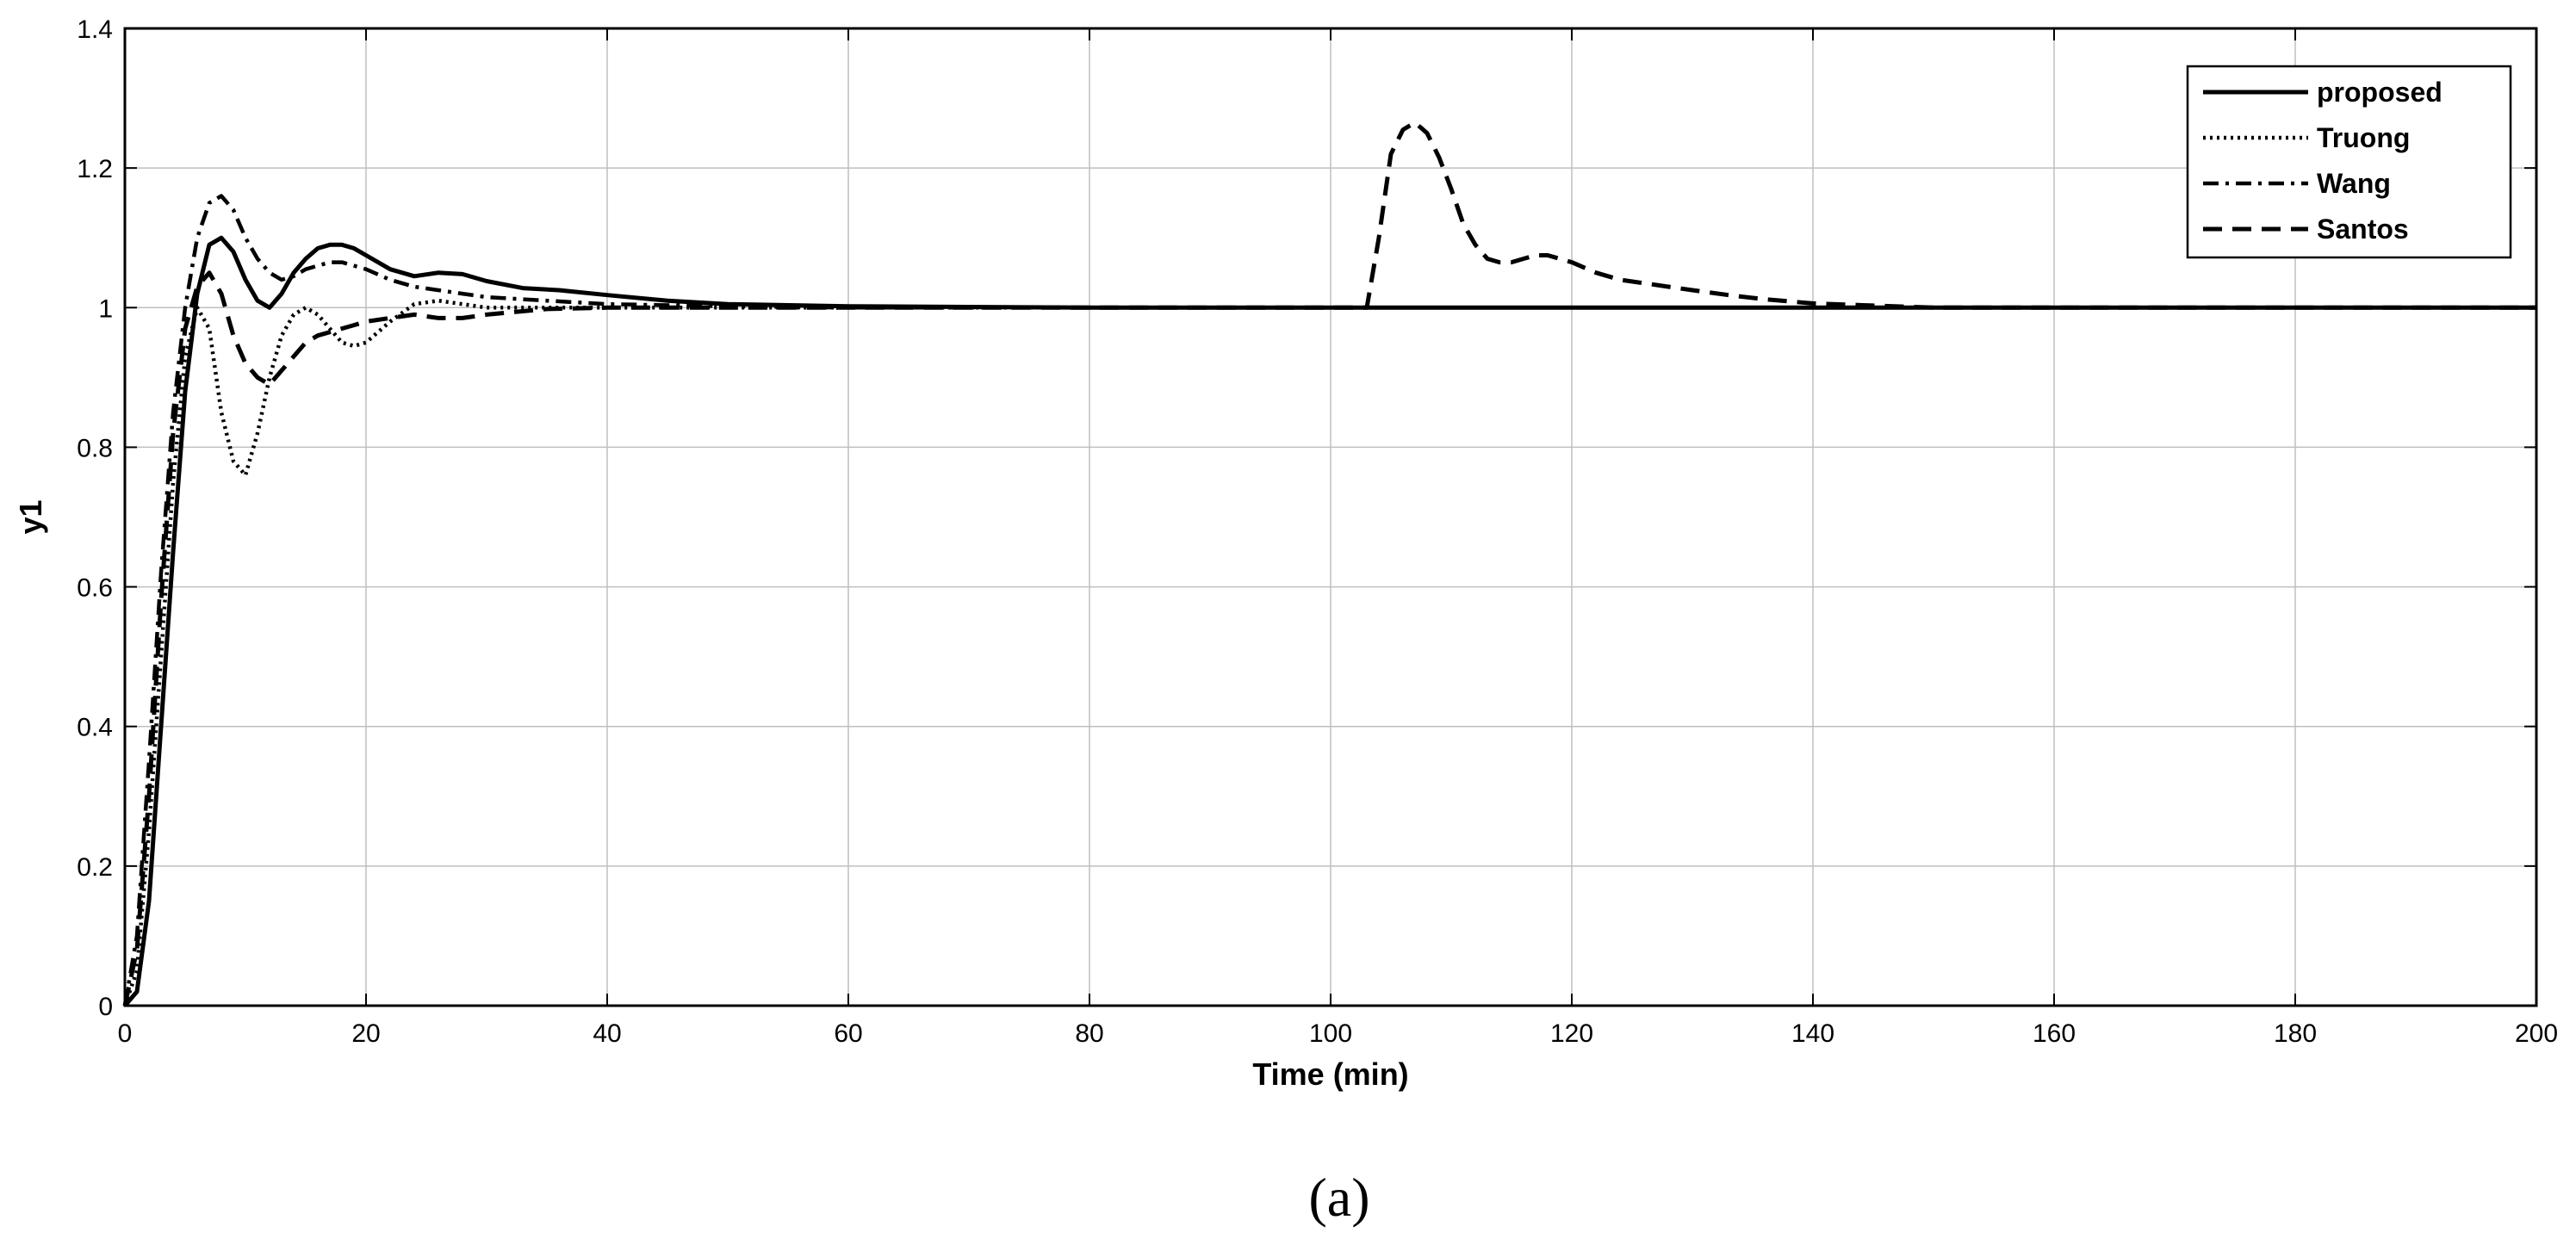 This screenshot has width=2576, height=1239. I want to click on x-tick-label: 80, so click(1089, 1033).